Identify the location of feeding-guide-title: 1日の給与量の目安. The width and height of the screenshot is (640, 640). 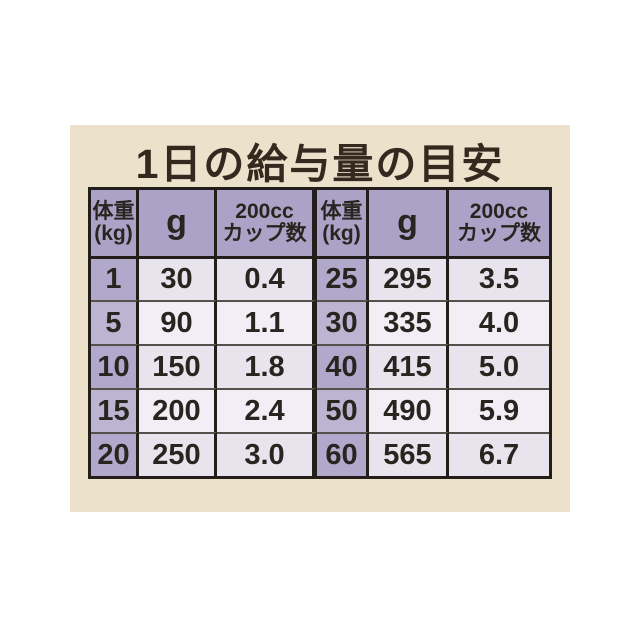
(320, 164).